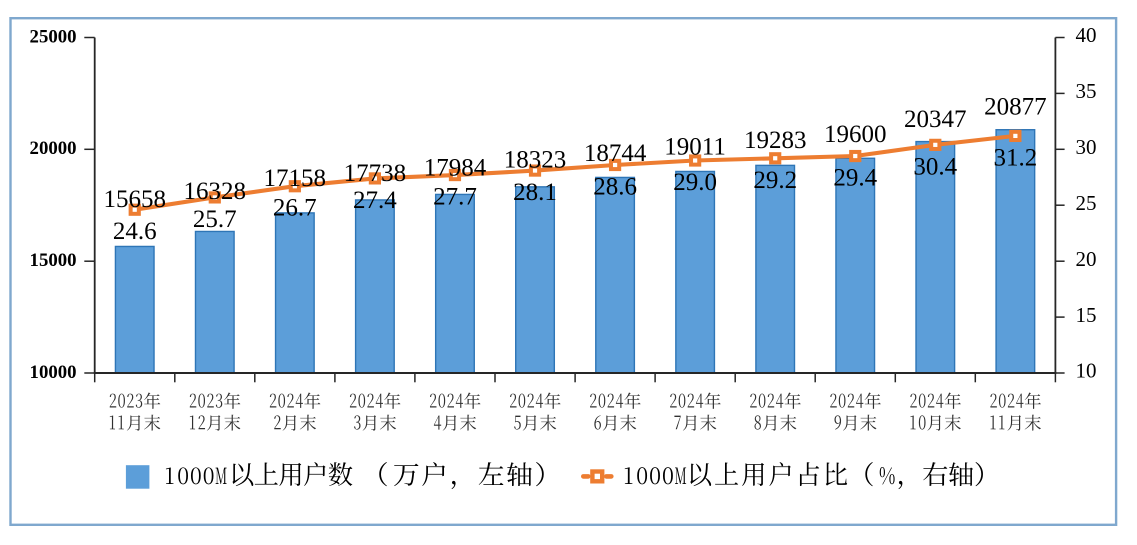 The height and width of the screenshot is (545, 1137). I want to click on svg-text: 15658, so click(134, 199).